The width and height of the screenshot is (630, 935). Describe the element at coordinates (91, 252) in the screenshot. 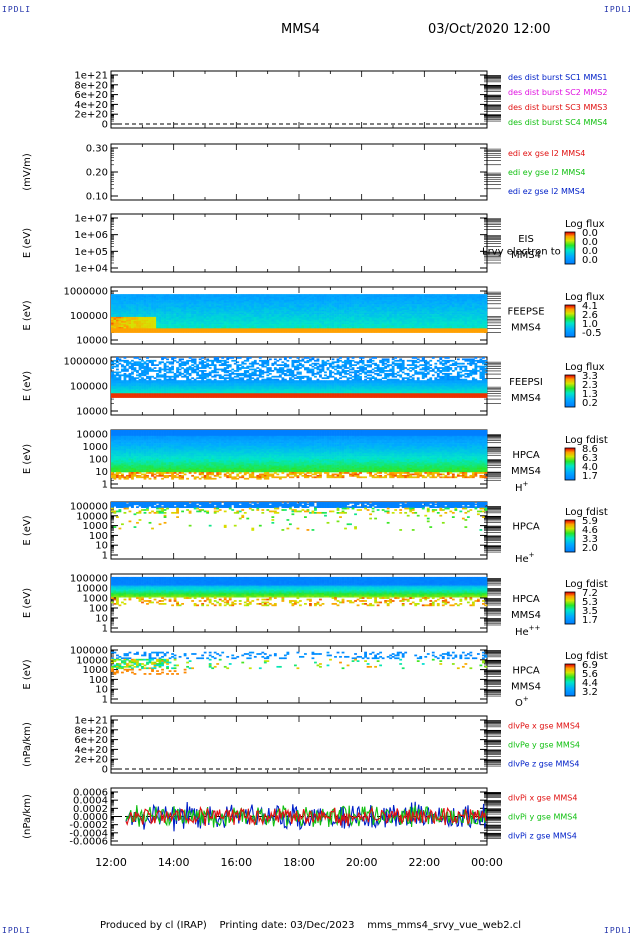

I see `y-tick-label: 1e+05` at that location.